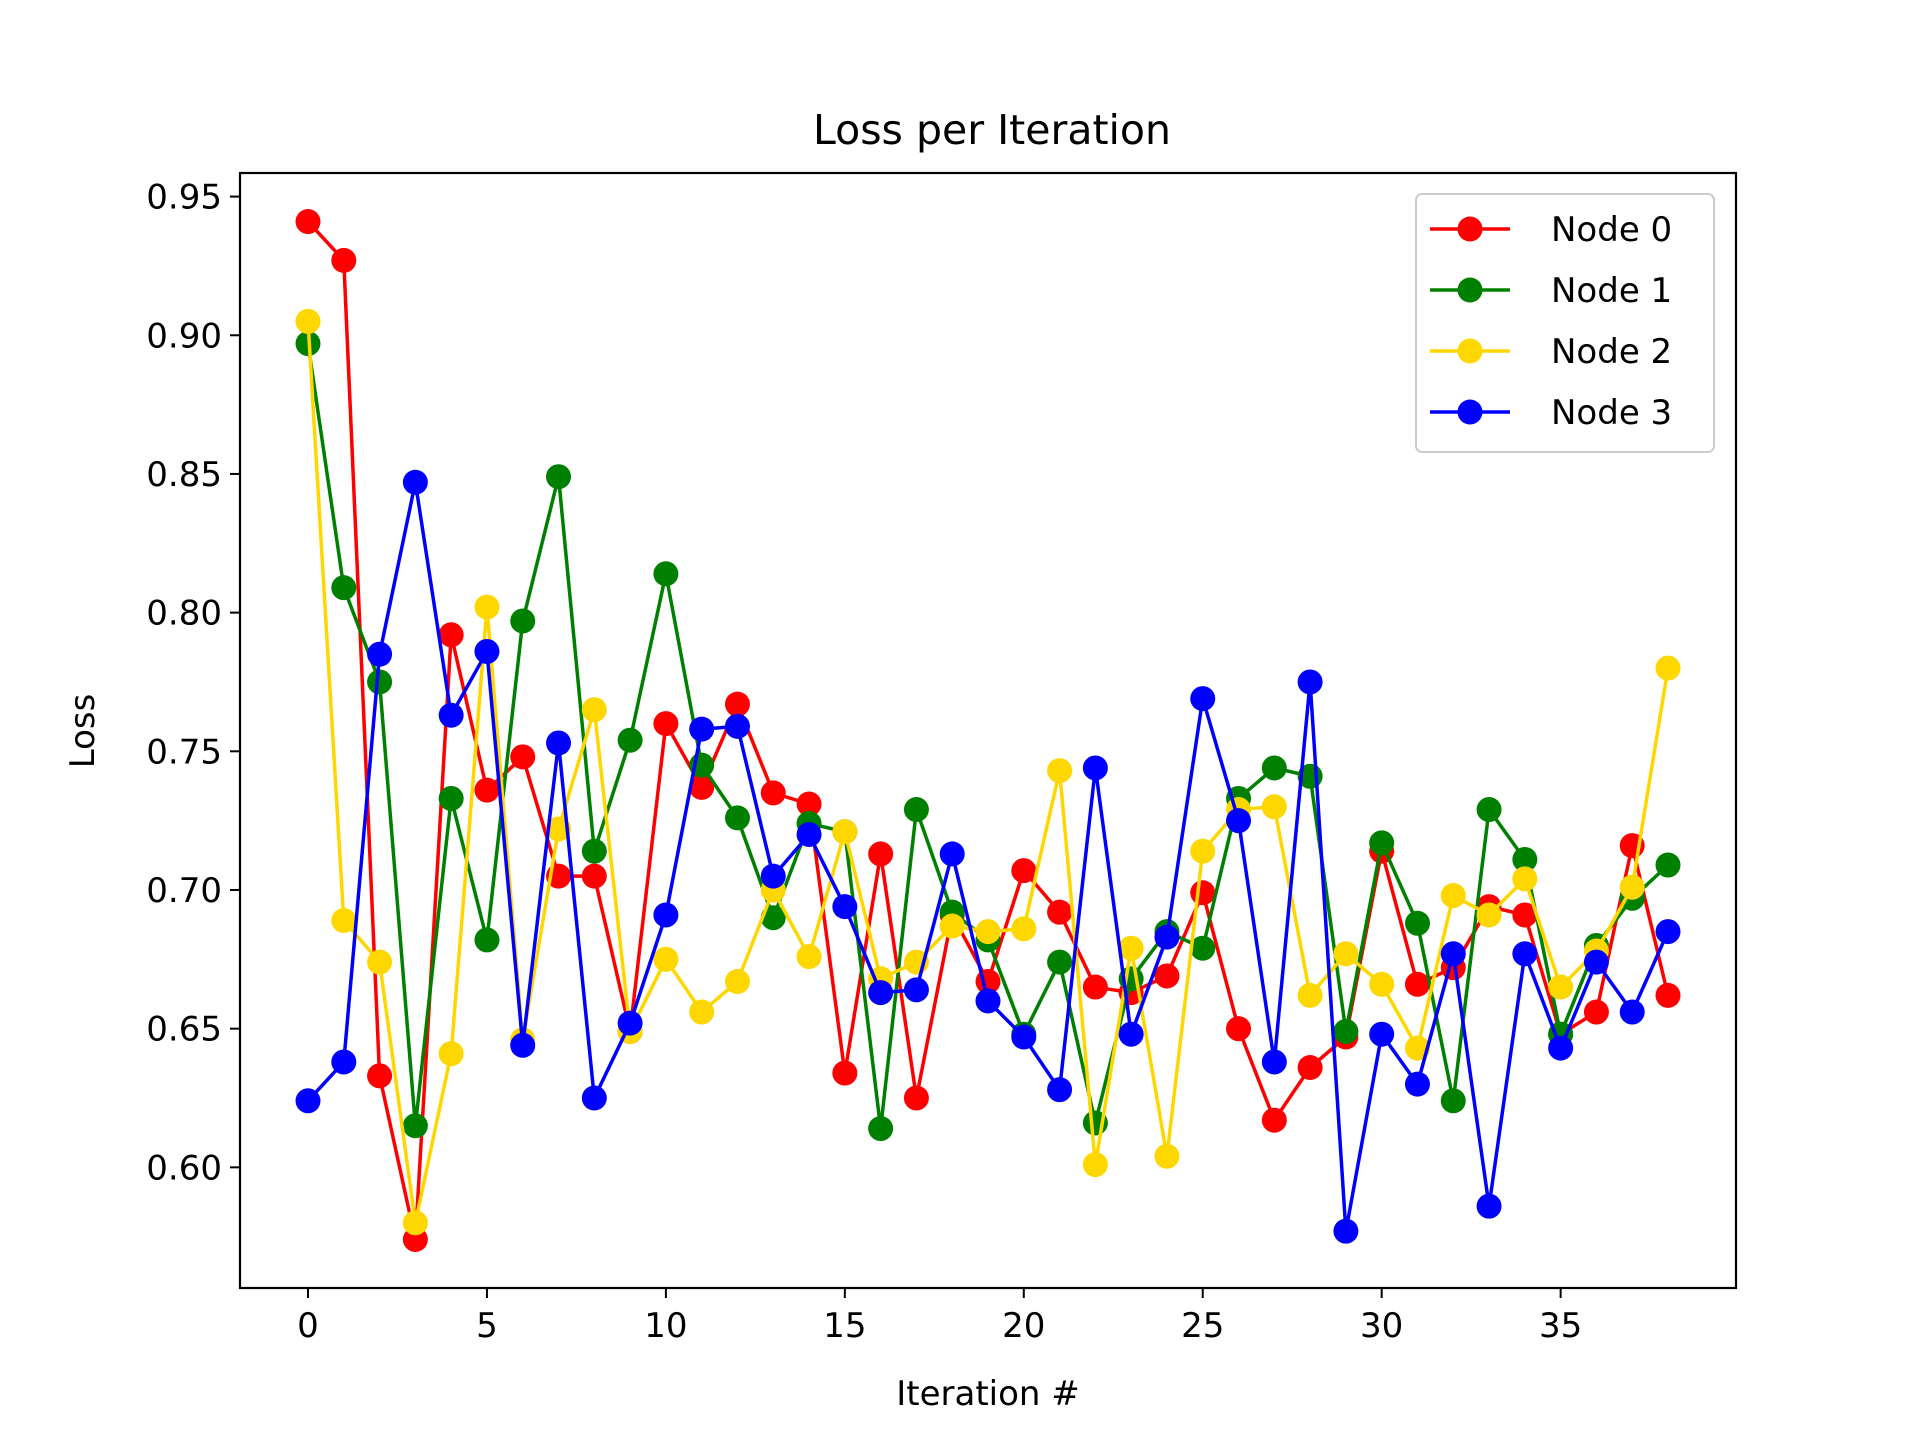  Describe the element at coordinates (1381, 1326) in the screenshot. I see `x-tick-label: 30` at that location.